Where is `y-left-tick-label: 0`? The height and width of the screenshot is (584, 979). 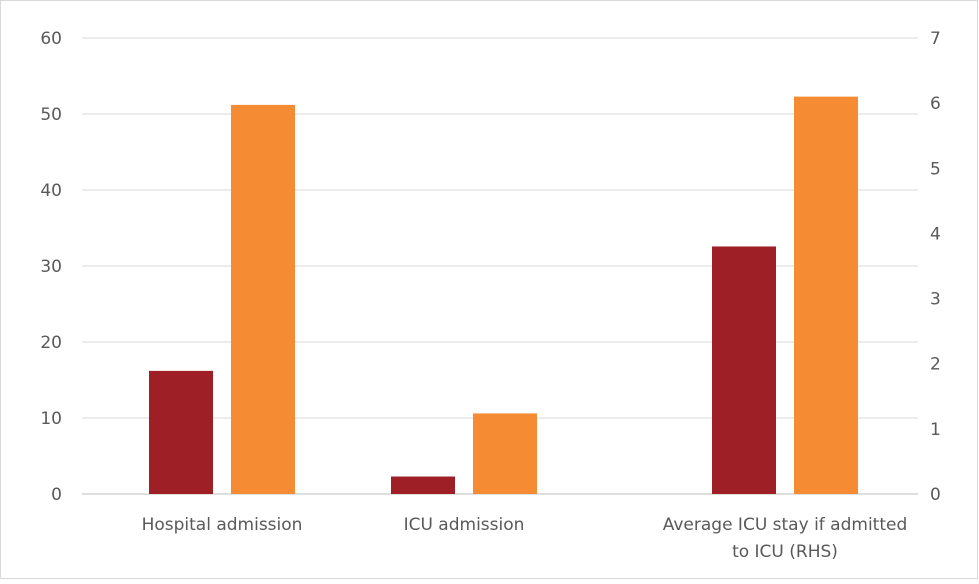
y-left-tick-label: 0 is located at coordinates (56, 495).